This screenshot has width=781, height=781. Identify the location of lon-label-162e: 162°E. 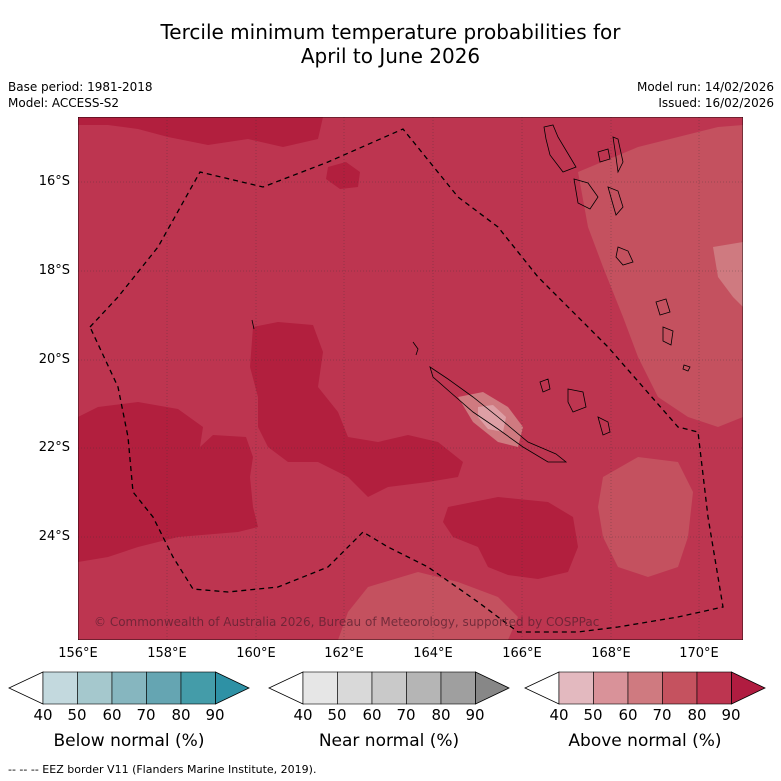
(344, 653).